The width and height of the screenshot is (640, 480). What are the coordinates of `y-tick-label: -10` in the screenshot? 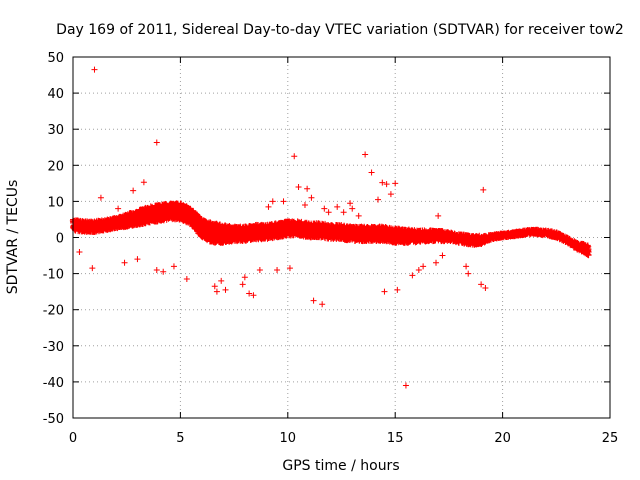 It's located at (53, 275).